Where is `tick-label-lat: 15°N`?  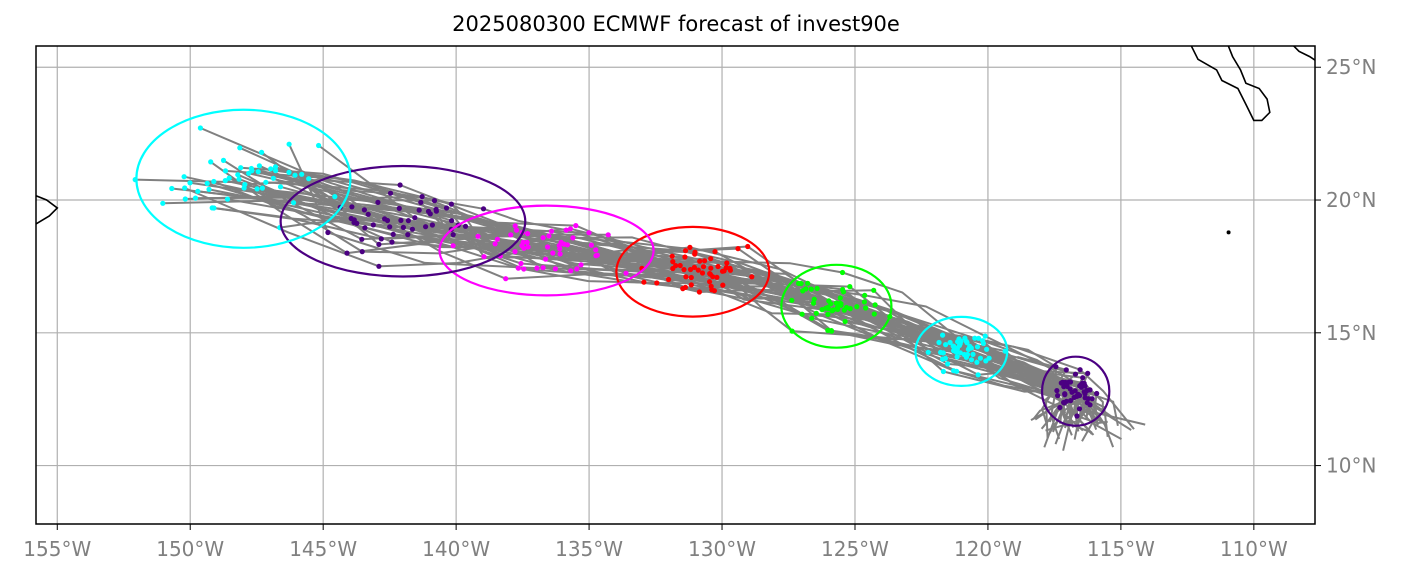 tick-label-lat: 15°N is located at coordinates (1351, 333).